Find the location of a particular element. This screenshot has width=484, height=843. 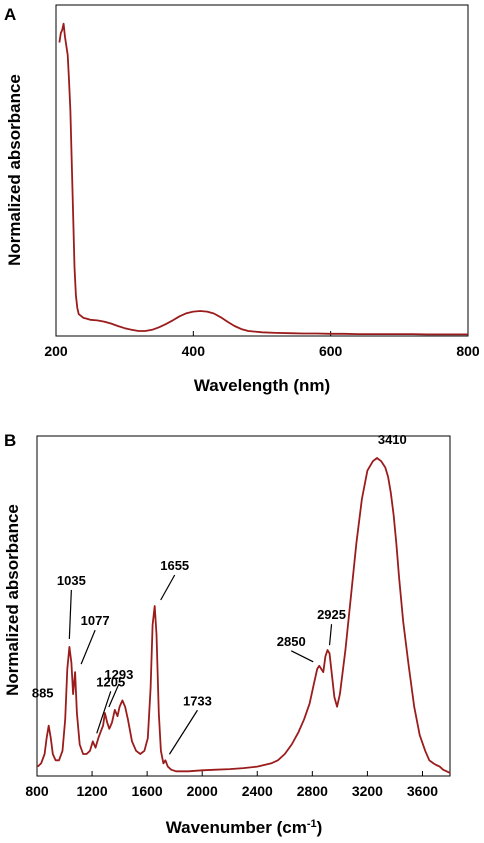

panel-b-x-tick-label: 3600 is located at coordinates (422, 791).